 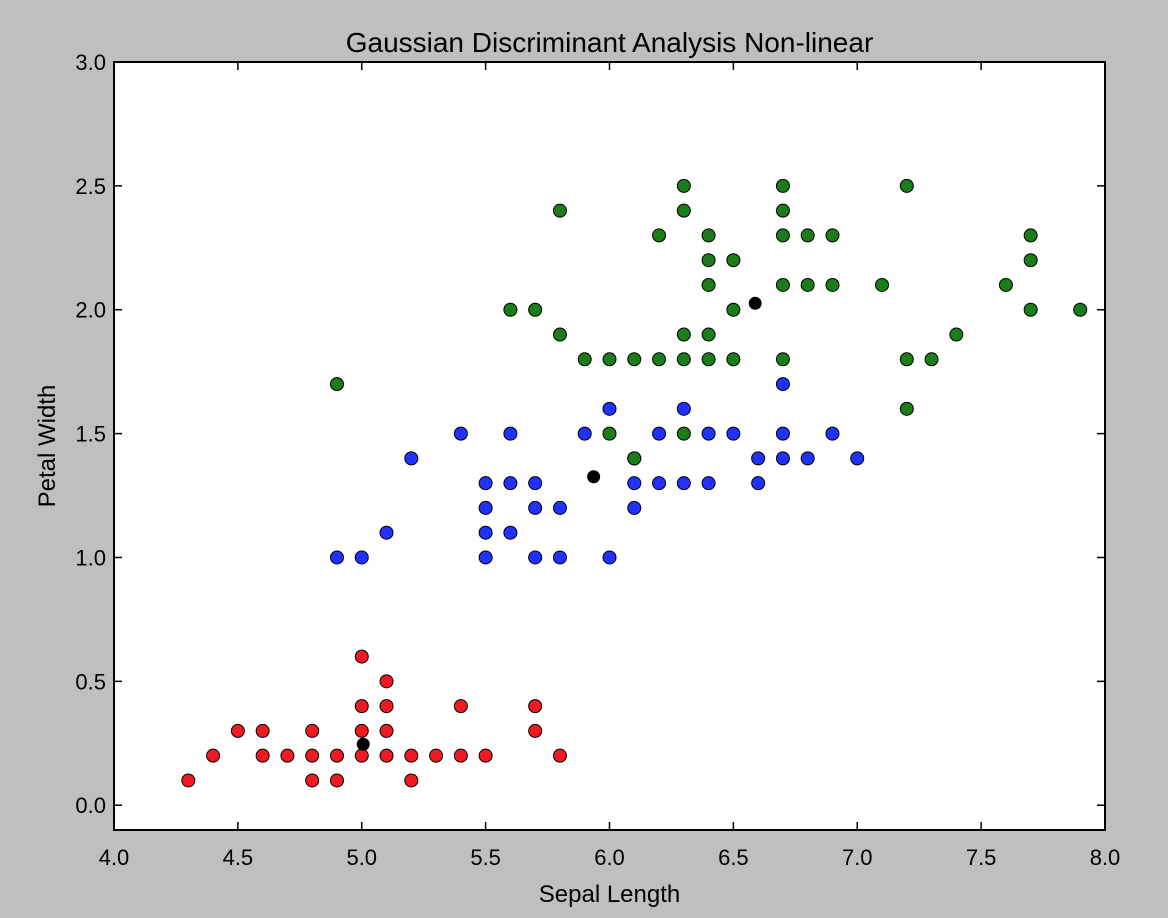 I want to click on x-tick-label: 4.5, so click(x=238, y=857).